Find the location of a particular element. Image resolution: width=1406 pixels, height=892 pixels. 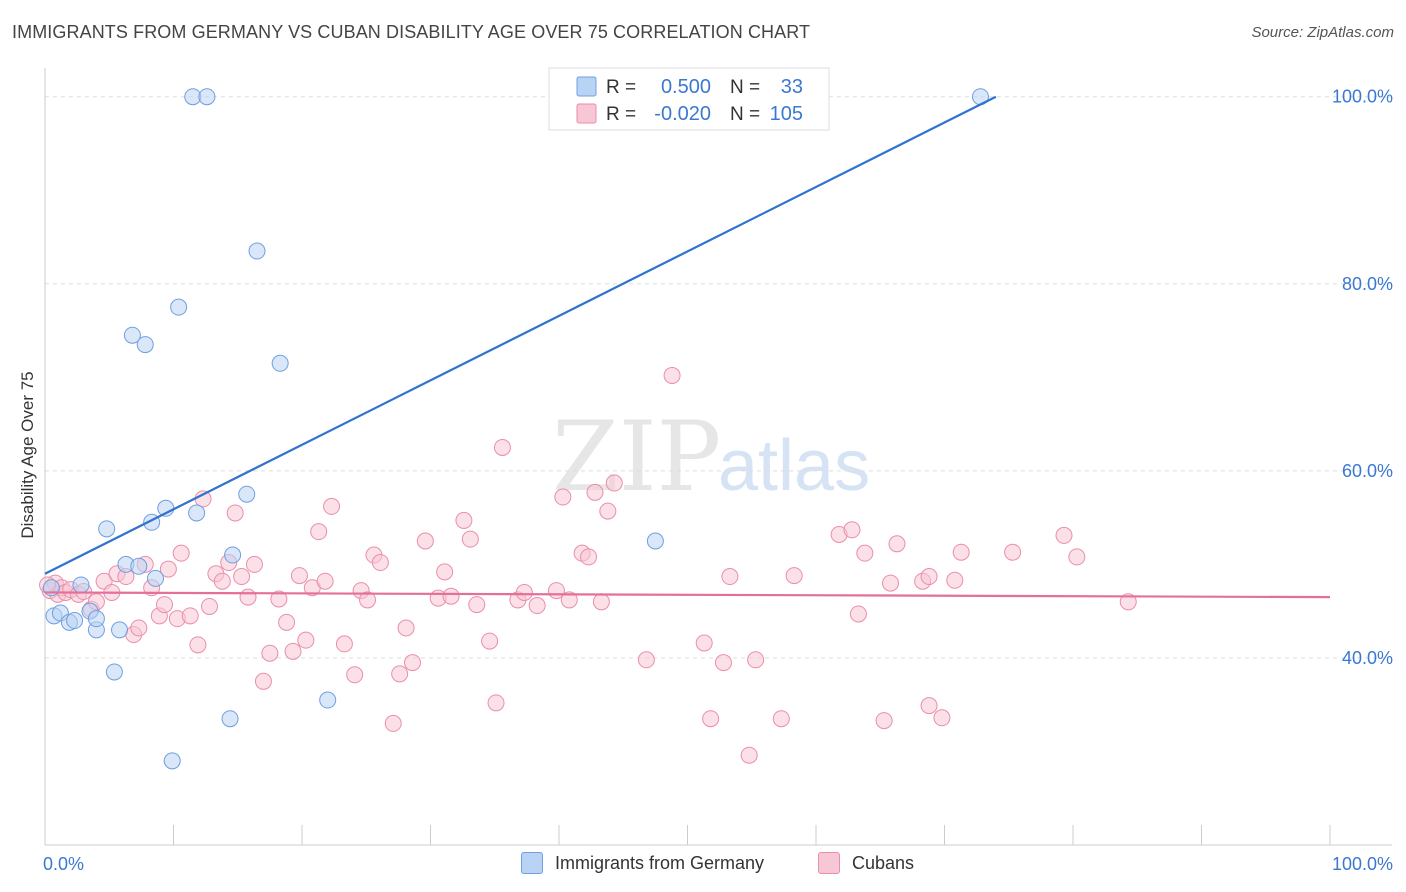

correlation-legend: R = 0.500 N = 33 R = -0.020 N = 105 is located at coordinates (689, 99).